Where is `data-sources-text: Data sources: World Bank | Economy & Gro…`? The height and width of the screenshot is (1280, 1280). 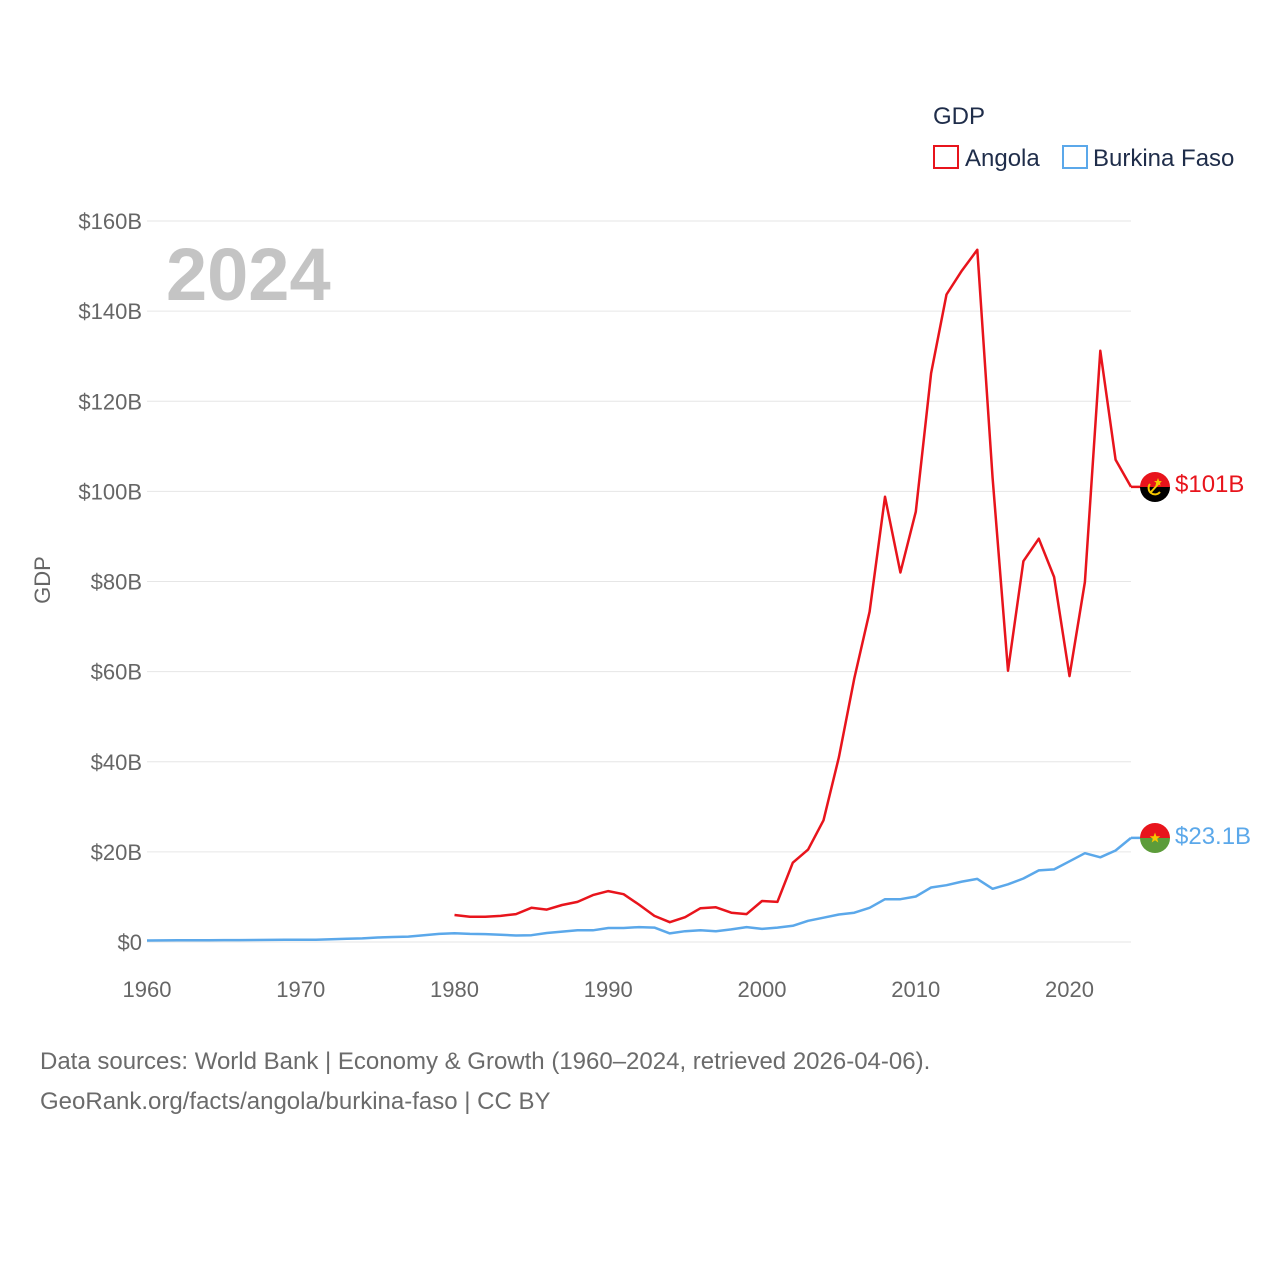
data-sources-text: Data sources: World Bank | Economy & Gro… is located at coordinates (485, 1061).